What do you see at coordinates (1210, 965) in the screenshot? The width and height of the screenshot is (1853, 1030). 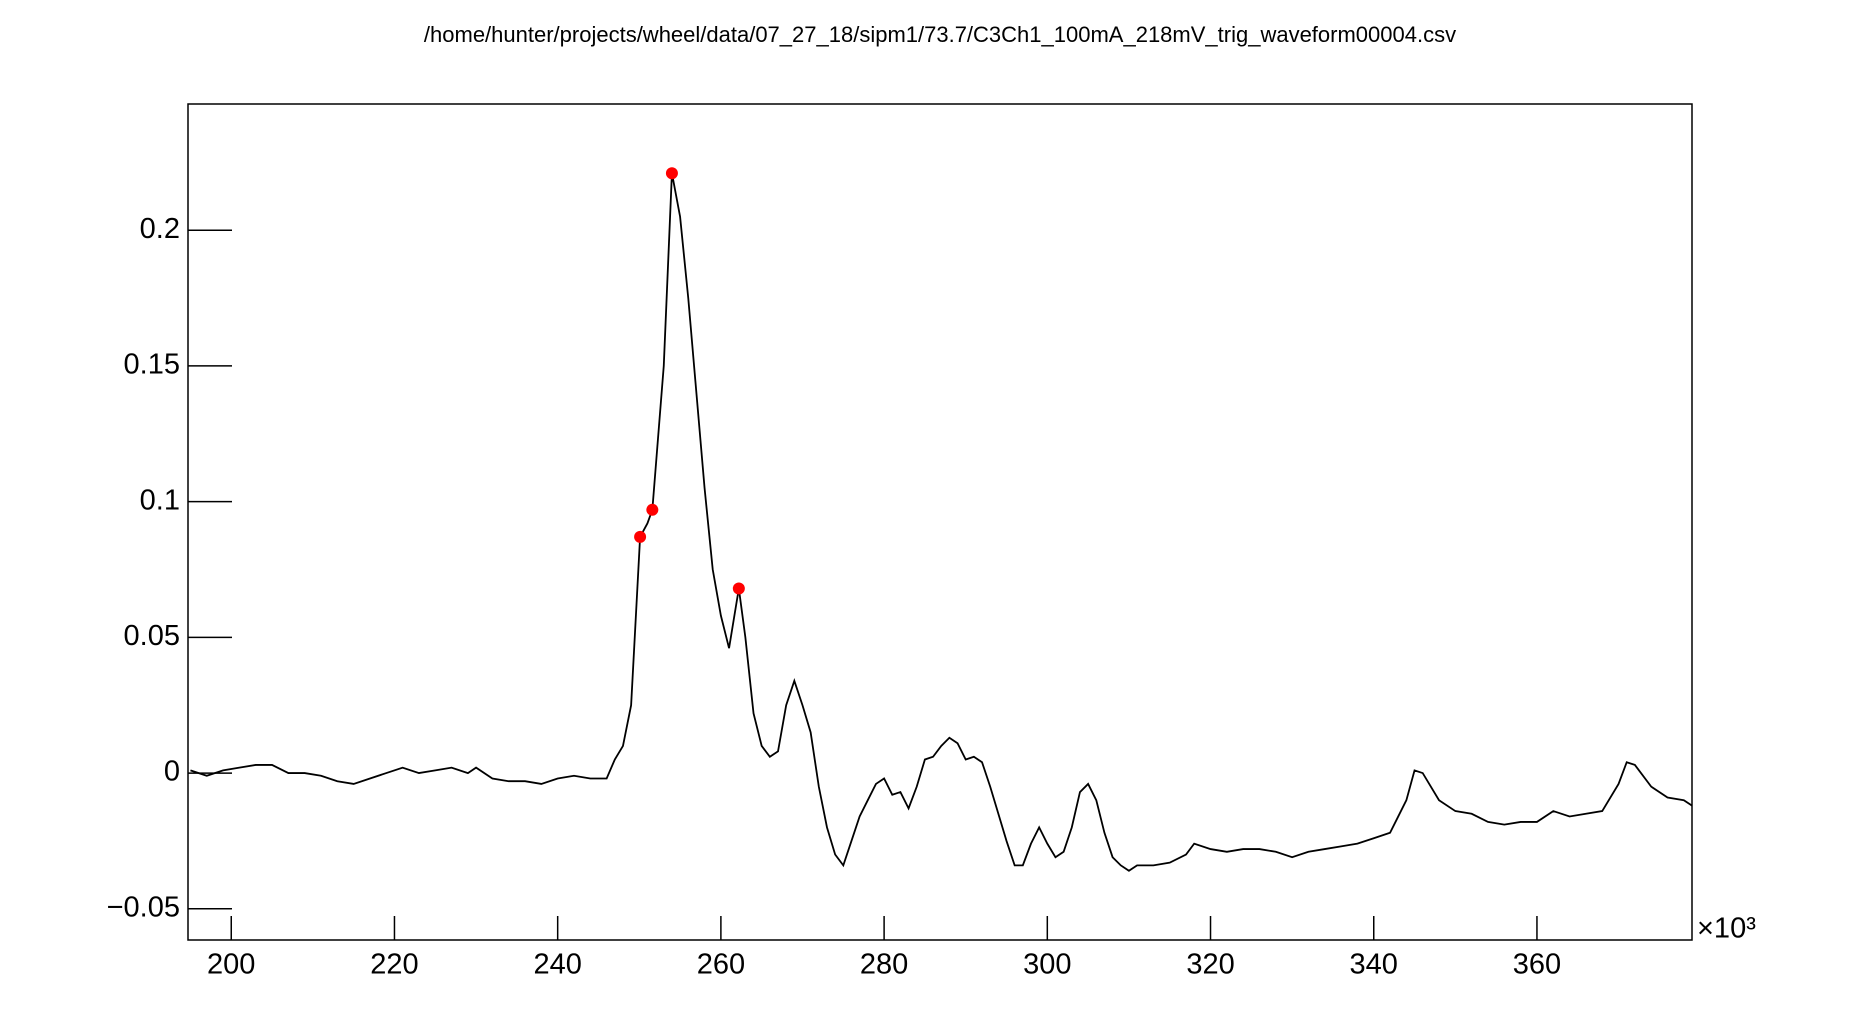 I see `x-tick-label: 320` at bounding box center [1210, 965].